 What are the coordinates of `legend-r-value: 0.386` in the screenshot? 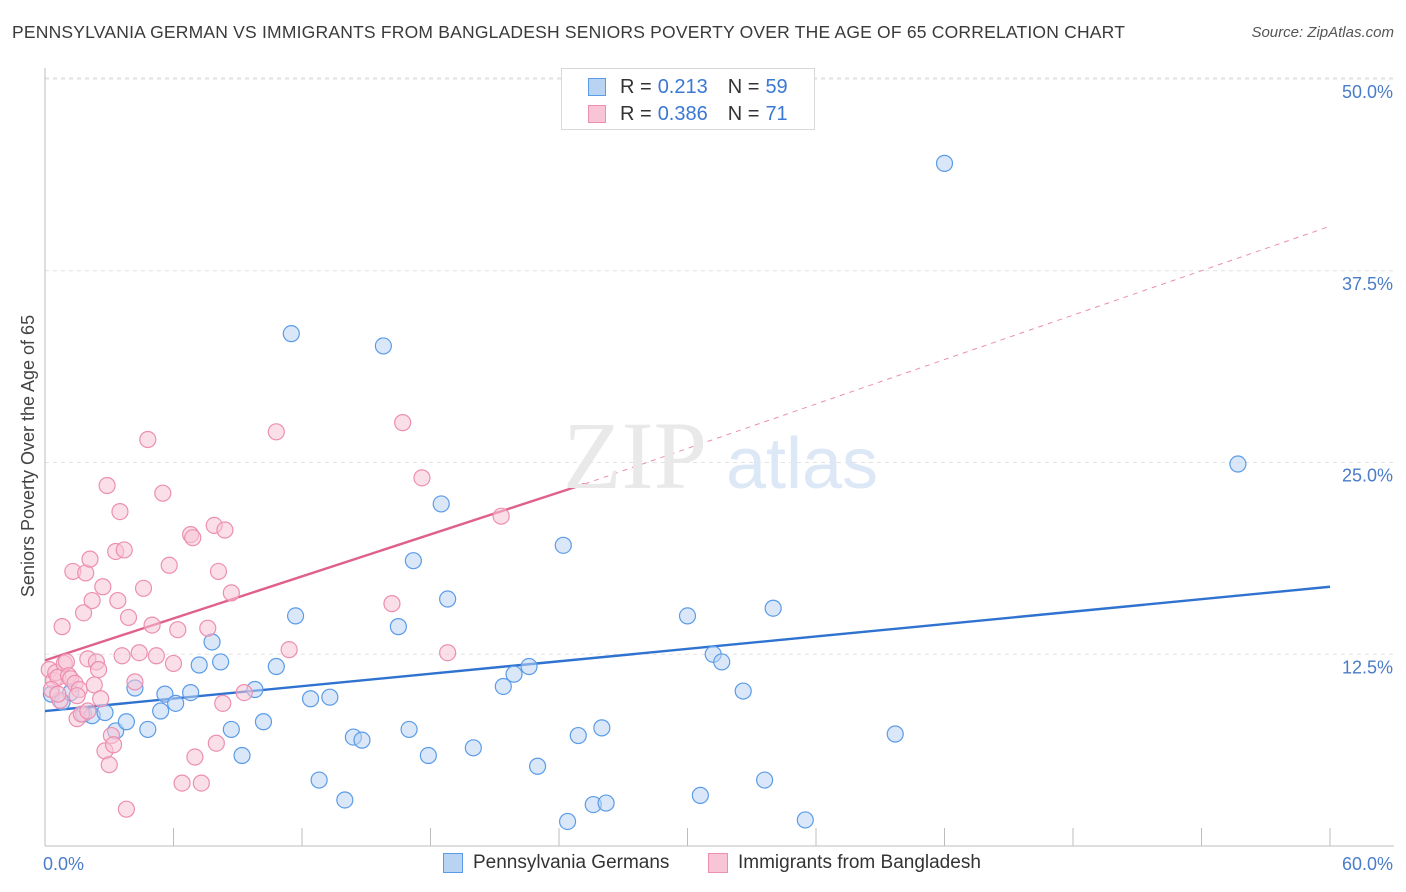 It's located at (682, 113).